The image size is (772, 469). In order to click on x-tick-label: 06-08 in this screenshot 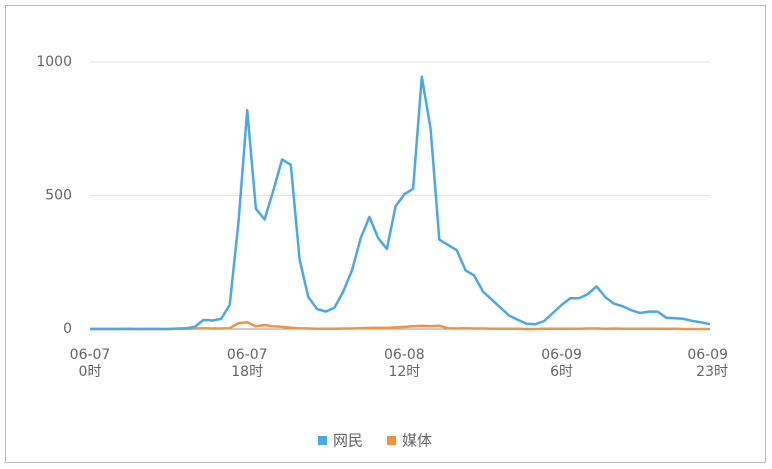, I will do `click(404, 355)`.